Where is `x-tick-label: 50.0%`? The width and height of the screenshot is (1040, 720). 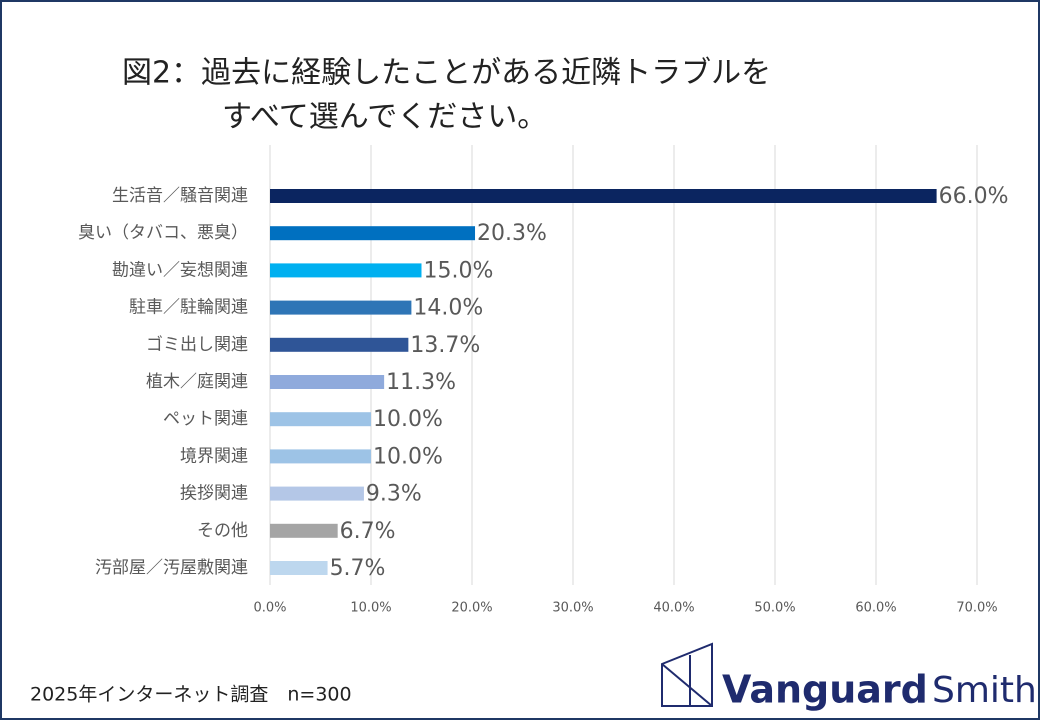
x-tick-label: 50.0% is located at coordinates (774, 608).